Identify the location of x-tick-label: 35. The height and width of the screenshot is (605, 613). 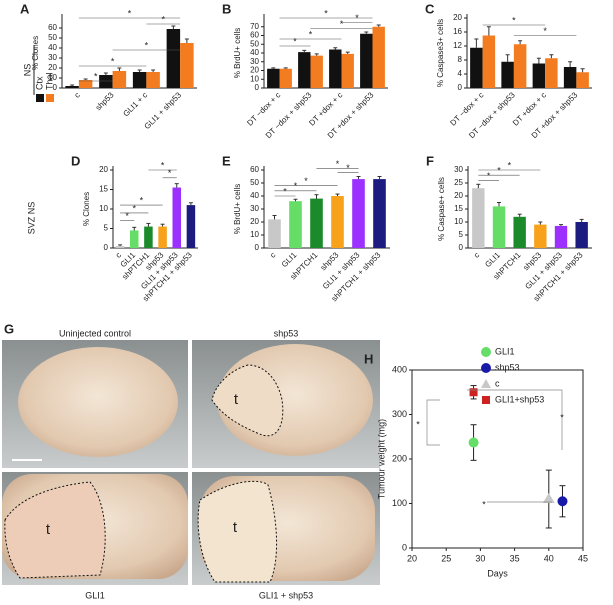
(515, 558).